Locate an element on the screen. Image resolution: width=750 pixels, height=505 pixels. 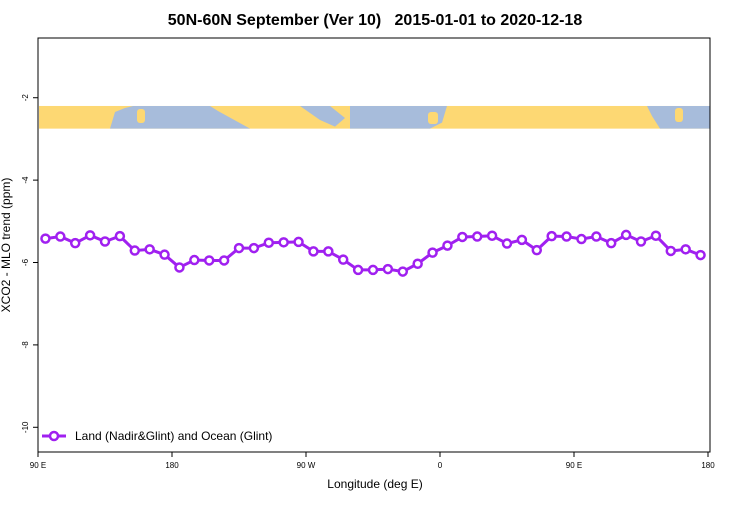
series-layer is located at coordinates (373, 253).